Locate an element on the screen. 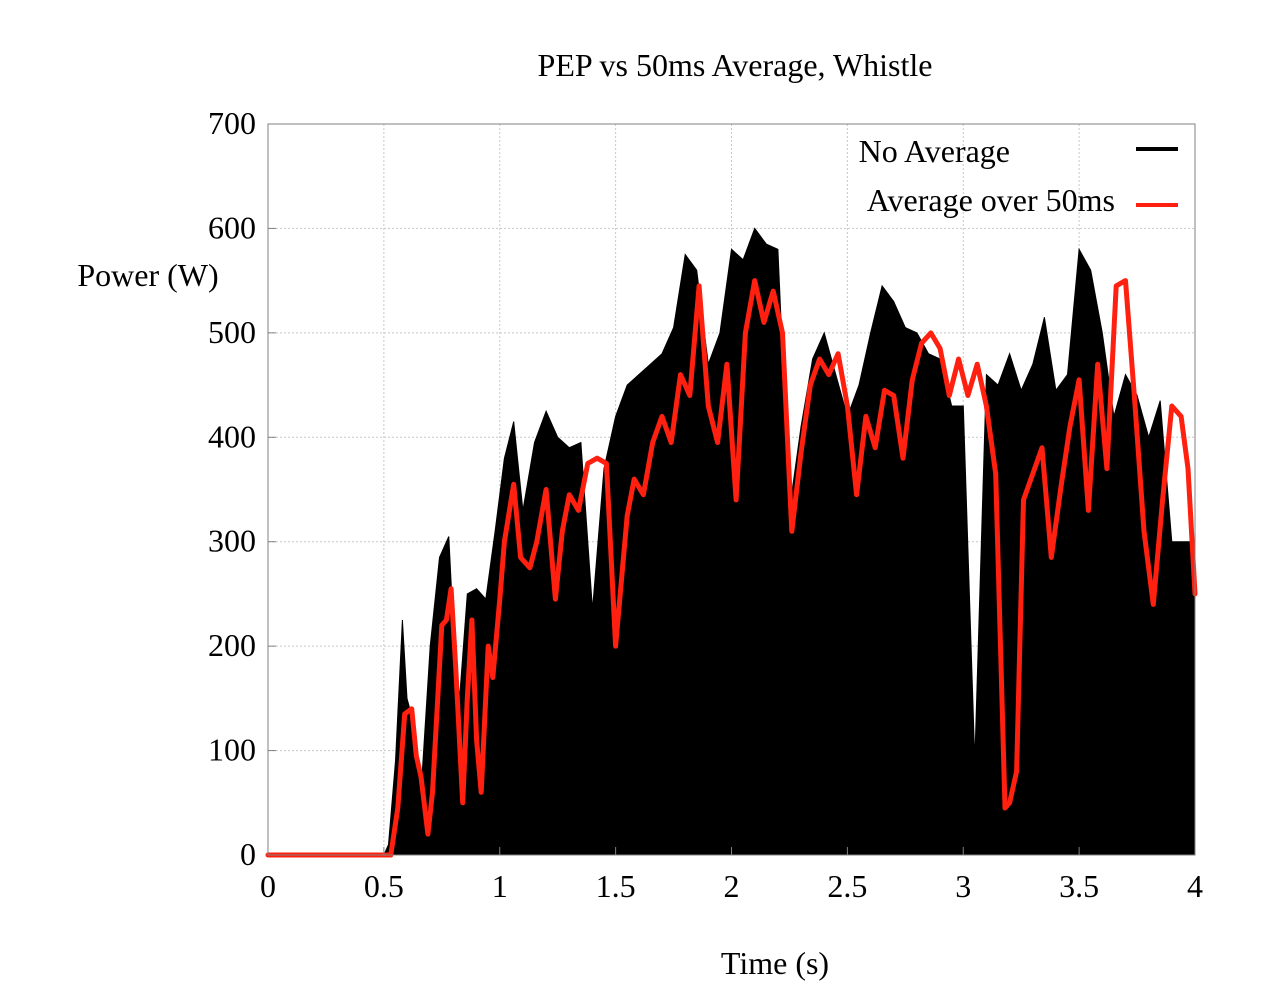  y-tick-labels: 0 100 200 300 400 500 600 700 is located at coordinates (232, 488).